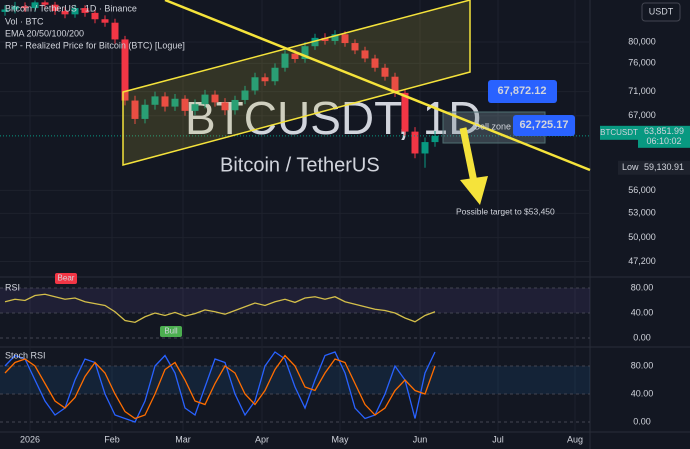 This screenshot has height=449, width=690. I want to click on y-tick-label: 71,000, so click(642, 91).